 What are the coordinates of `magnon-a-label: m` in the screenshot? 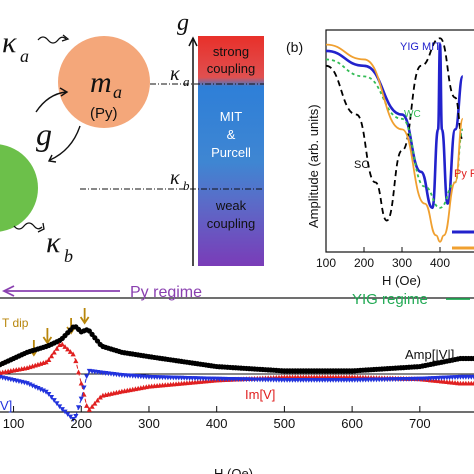 It's located at (101, 82).